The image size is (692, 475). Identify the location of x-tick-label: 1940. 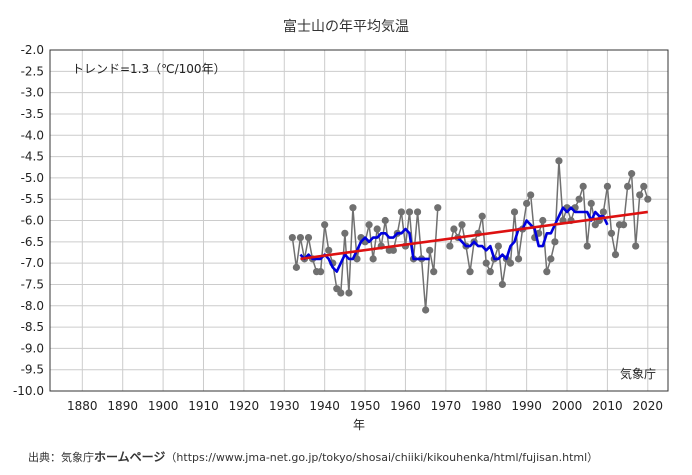
(324, 406).